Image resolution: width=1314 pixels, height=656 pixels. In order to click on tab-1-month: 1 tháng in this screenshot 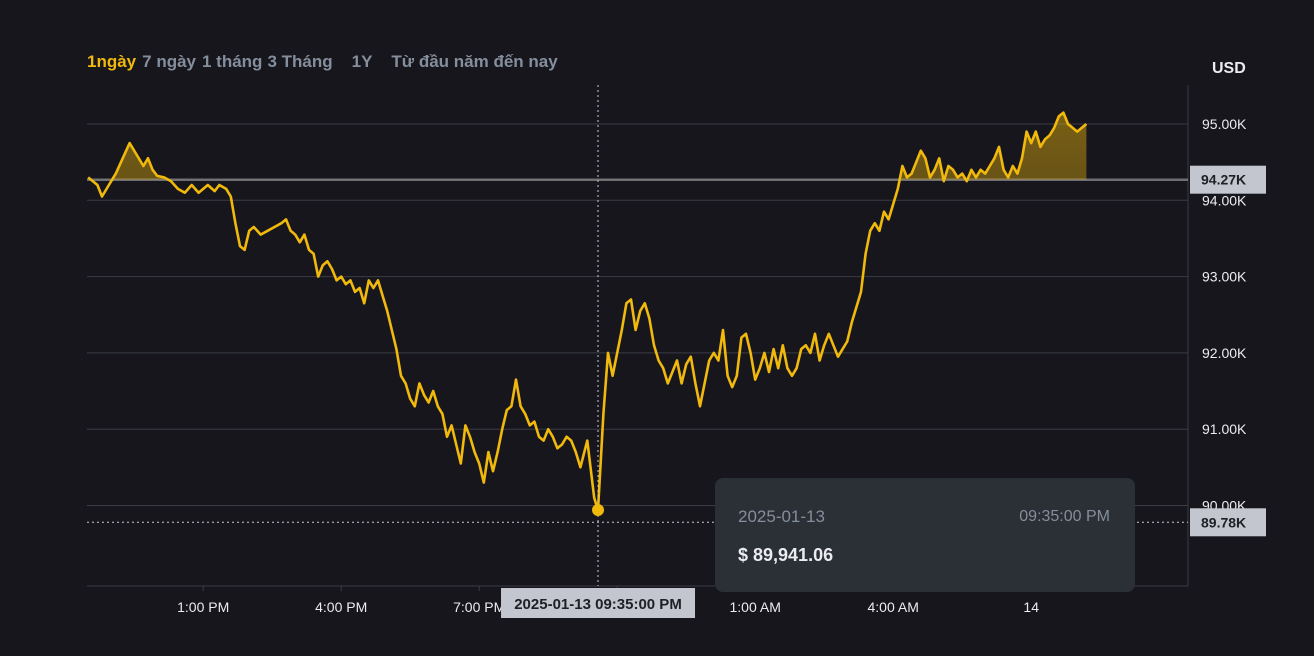, I will do `click(232, 61)`.